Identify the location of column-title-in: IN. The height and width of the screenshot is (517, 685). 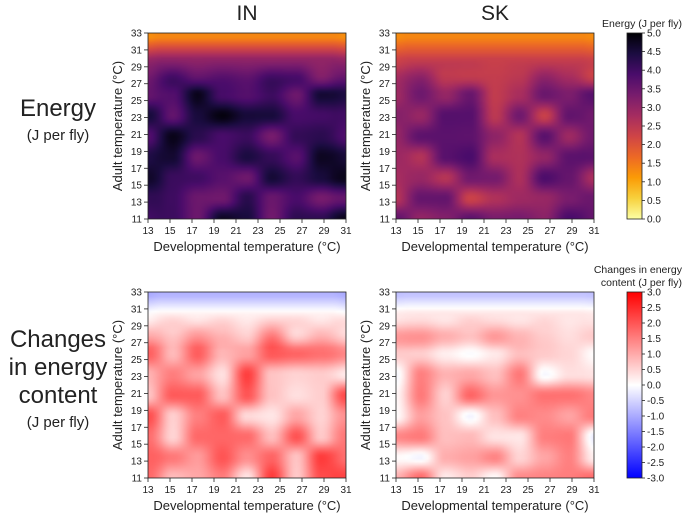
(247, 13).